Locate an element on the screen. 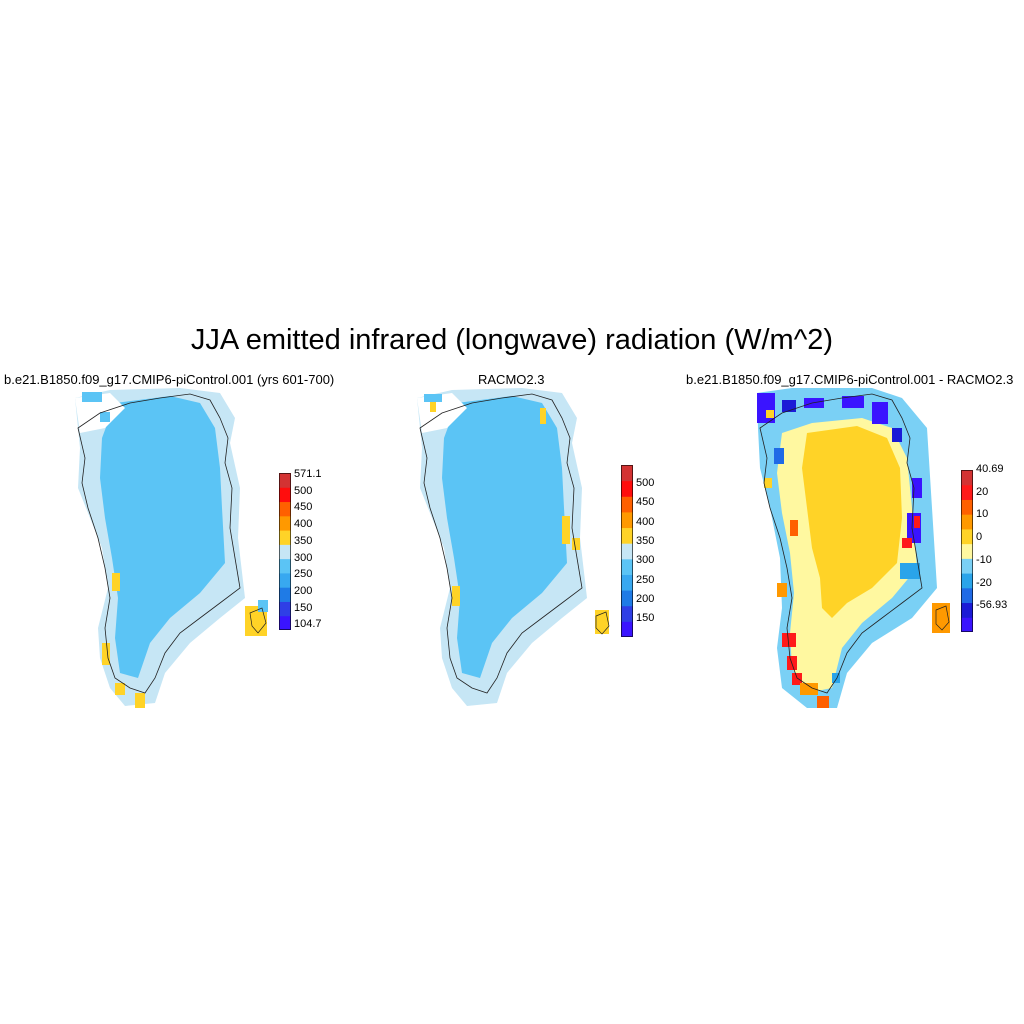  colorbar-tick-label: 104.7 is located at coordinates (308, 624).